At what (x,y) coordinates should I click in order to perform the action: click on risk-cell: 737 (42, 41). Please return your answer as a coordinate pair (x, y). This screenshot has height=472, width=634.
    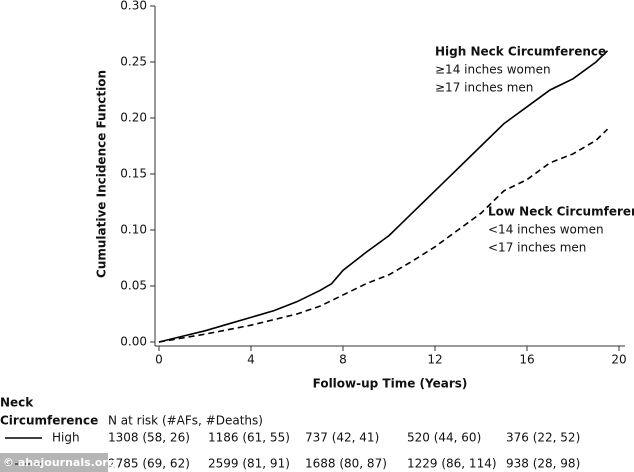
    Looking at the image, I should click on (342, 438).